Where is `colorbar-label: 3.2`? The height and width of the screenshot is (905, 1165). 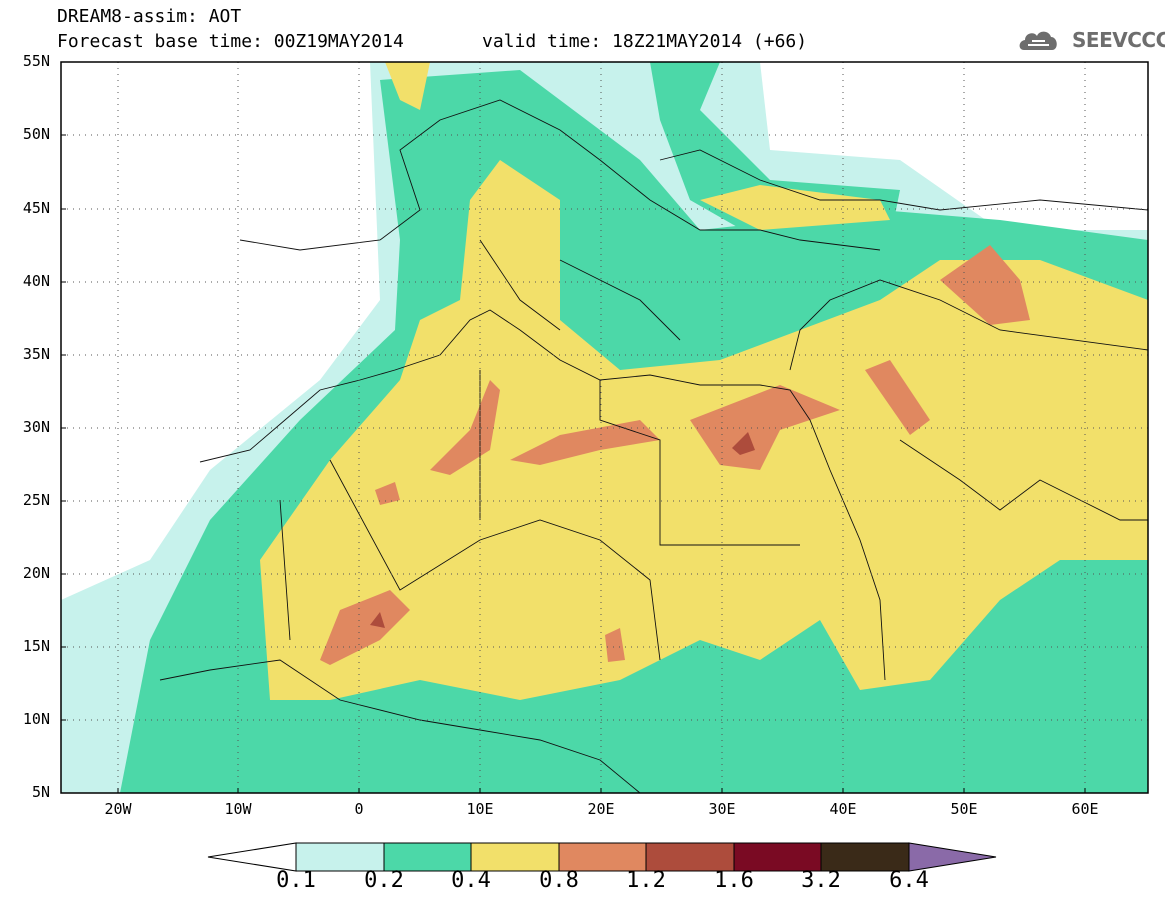
colorbar-label: 3.2 is located at coordinates (821, 880).